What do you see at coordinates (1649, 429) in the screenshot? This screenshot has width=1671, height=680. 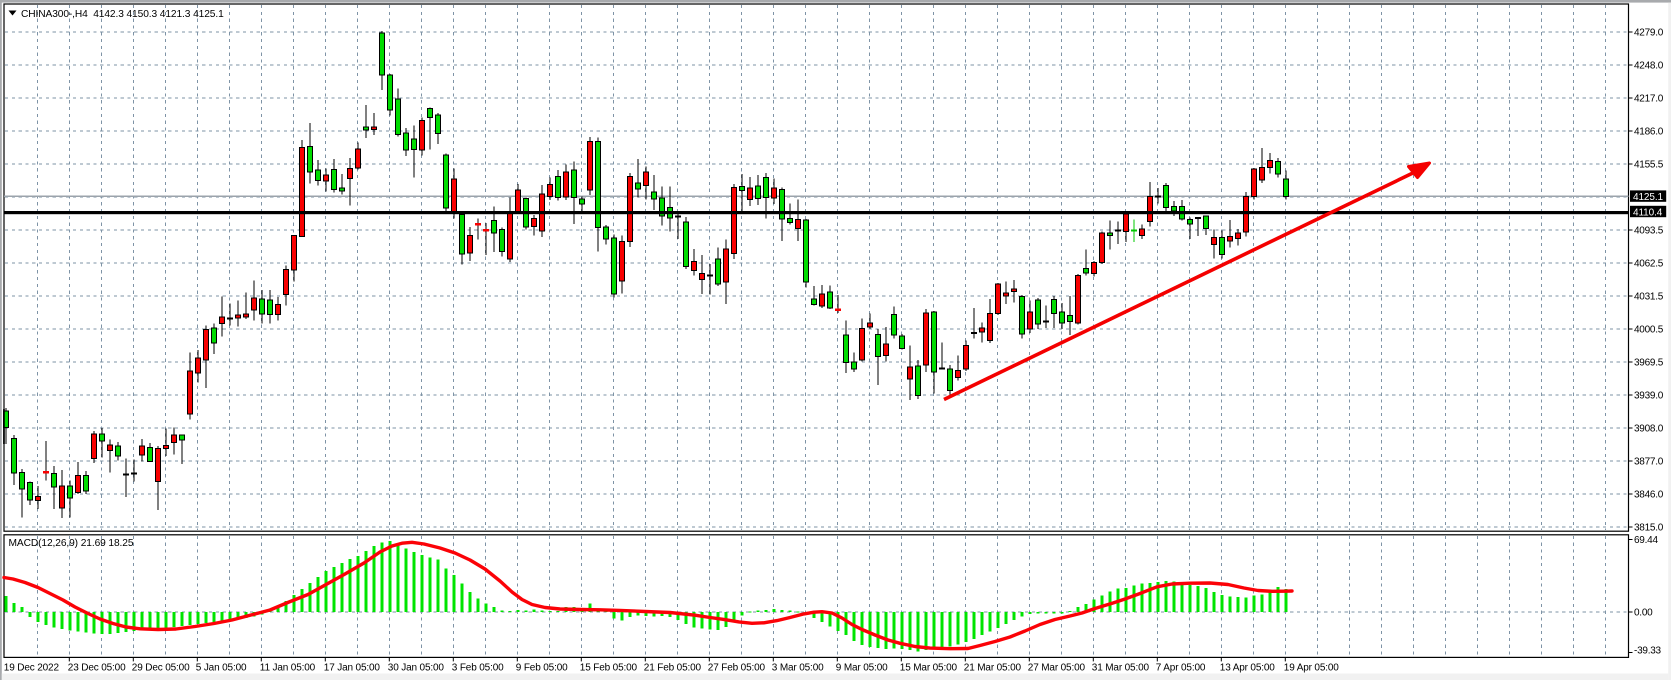 I see `svg-text: 3908.0` at bounding box center [1649, 429].